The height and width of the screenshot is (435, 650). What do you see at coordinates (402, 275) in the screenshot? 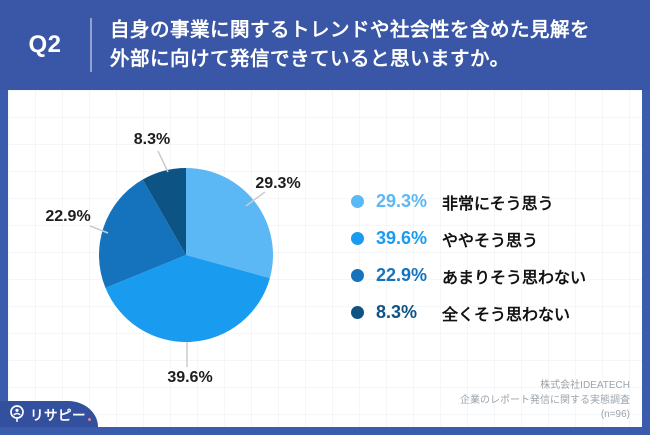
I see `legend-pct-3: 22.9%` at bounding box center [402, 275].